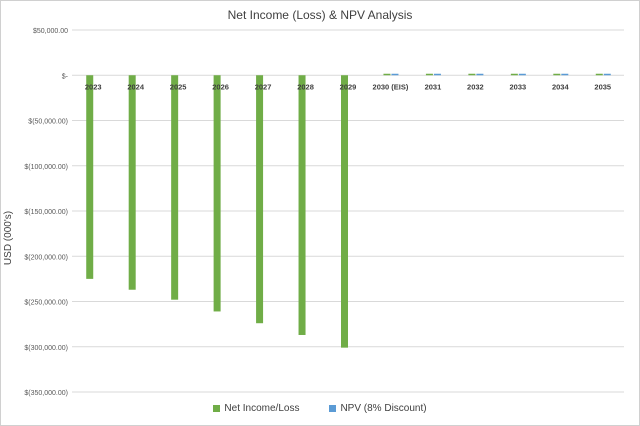  I want to click on legend-swatch-net-income, so click(217, 408).